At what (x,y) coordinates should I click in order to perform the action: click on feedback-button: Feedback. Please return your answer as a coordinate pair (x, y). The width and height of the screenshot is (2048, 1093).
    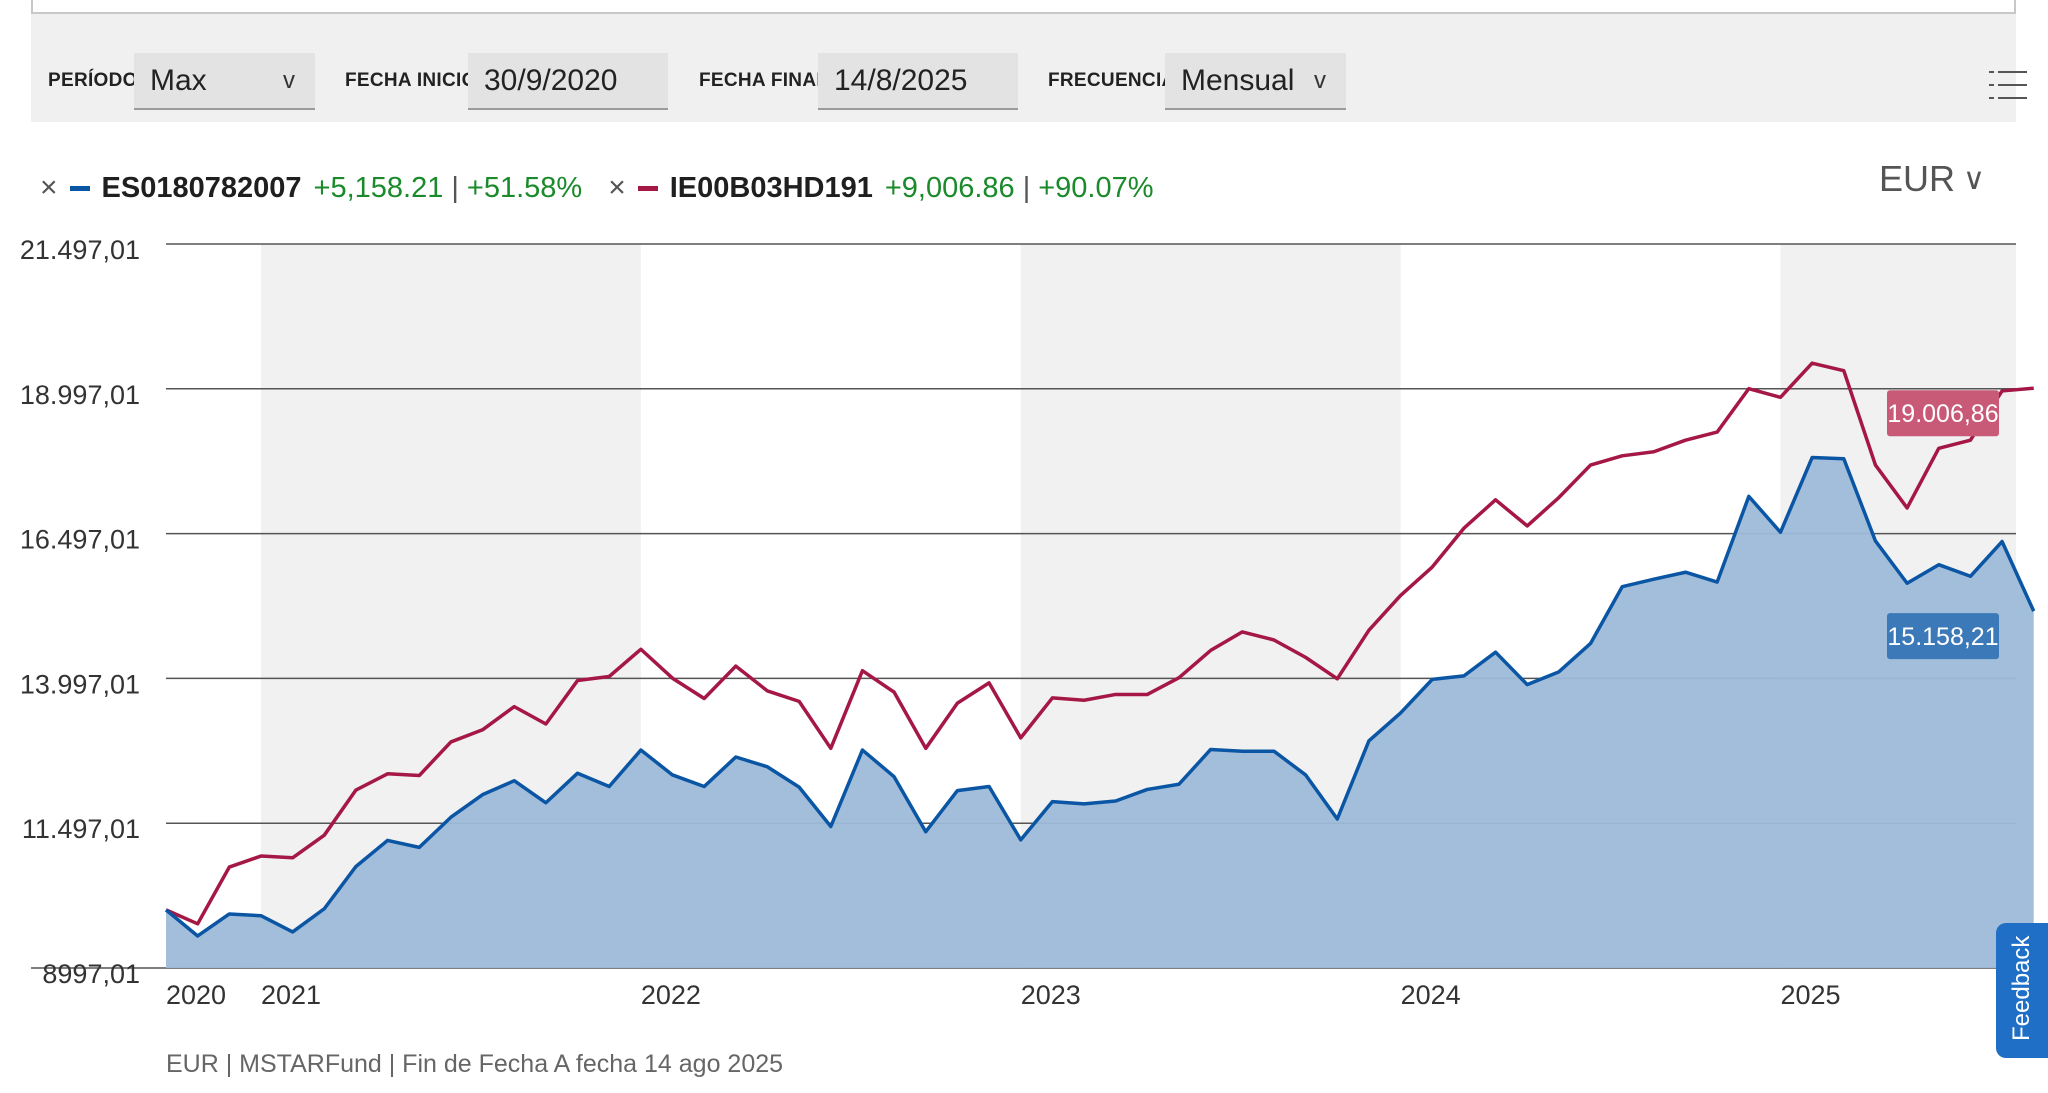
    Looking at the image, I should click on (2022, 990).